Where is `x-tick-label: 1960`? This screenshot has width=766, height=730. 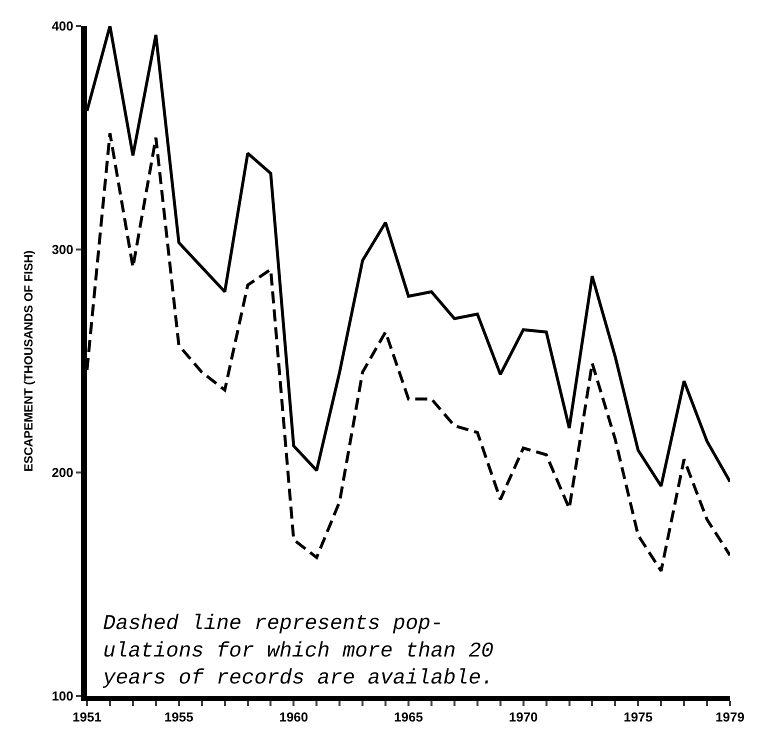 x-tick-label: 1960 is located at coordinates (293, 717).